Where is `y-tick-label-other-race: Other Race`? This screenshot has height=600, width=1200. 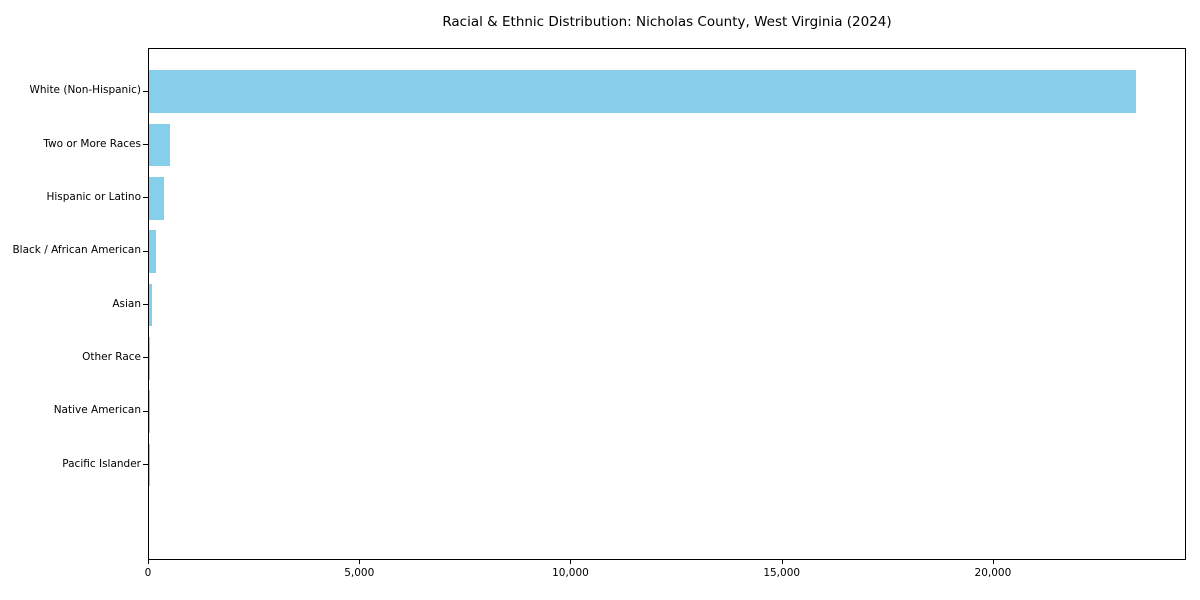
y-tick-label-other-race: Other Race is located at coordinates (111, 356).